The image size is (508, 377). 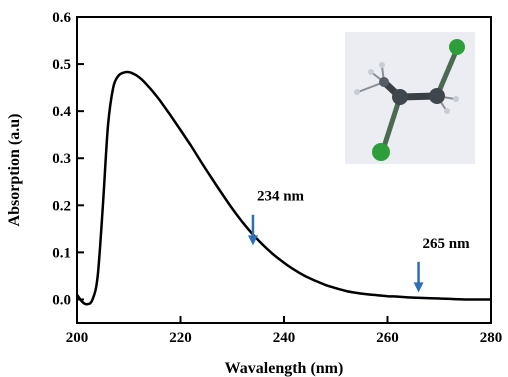 What do you see at coordinates (284, 338) in the screenshot?
I see `x-tick-label: 240` at bounding box center [284, 338].